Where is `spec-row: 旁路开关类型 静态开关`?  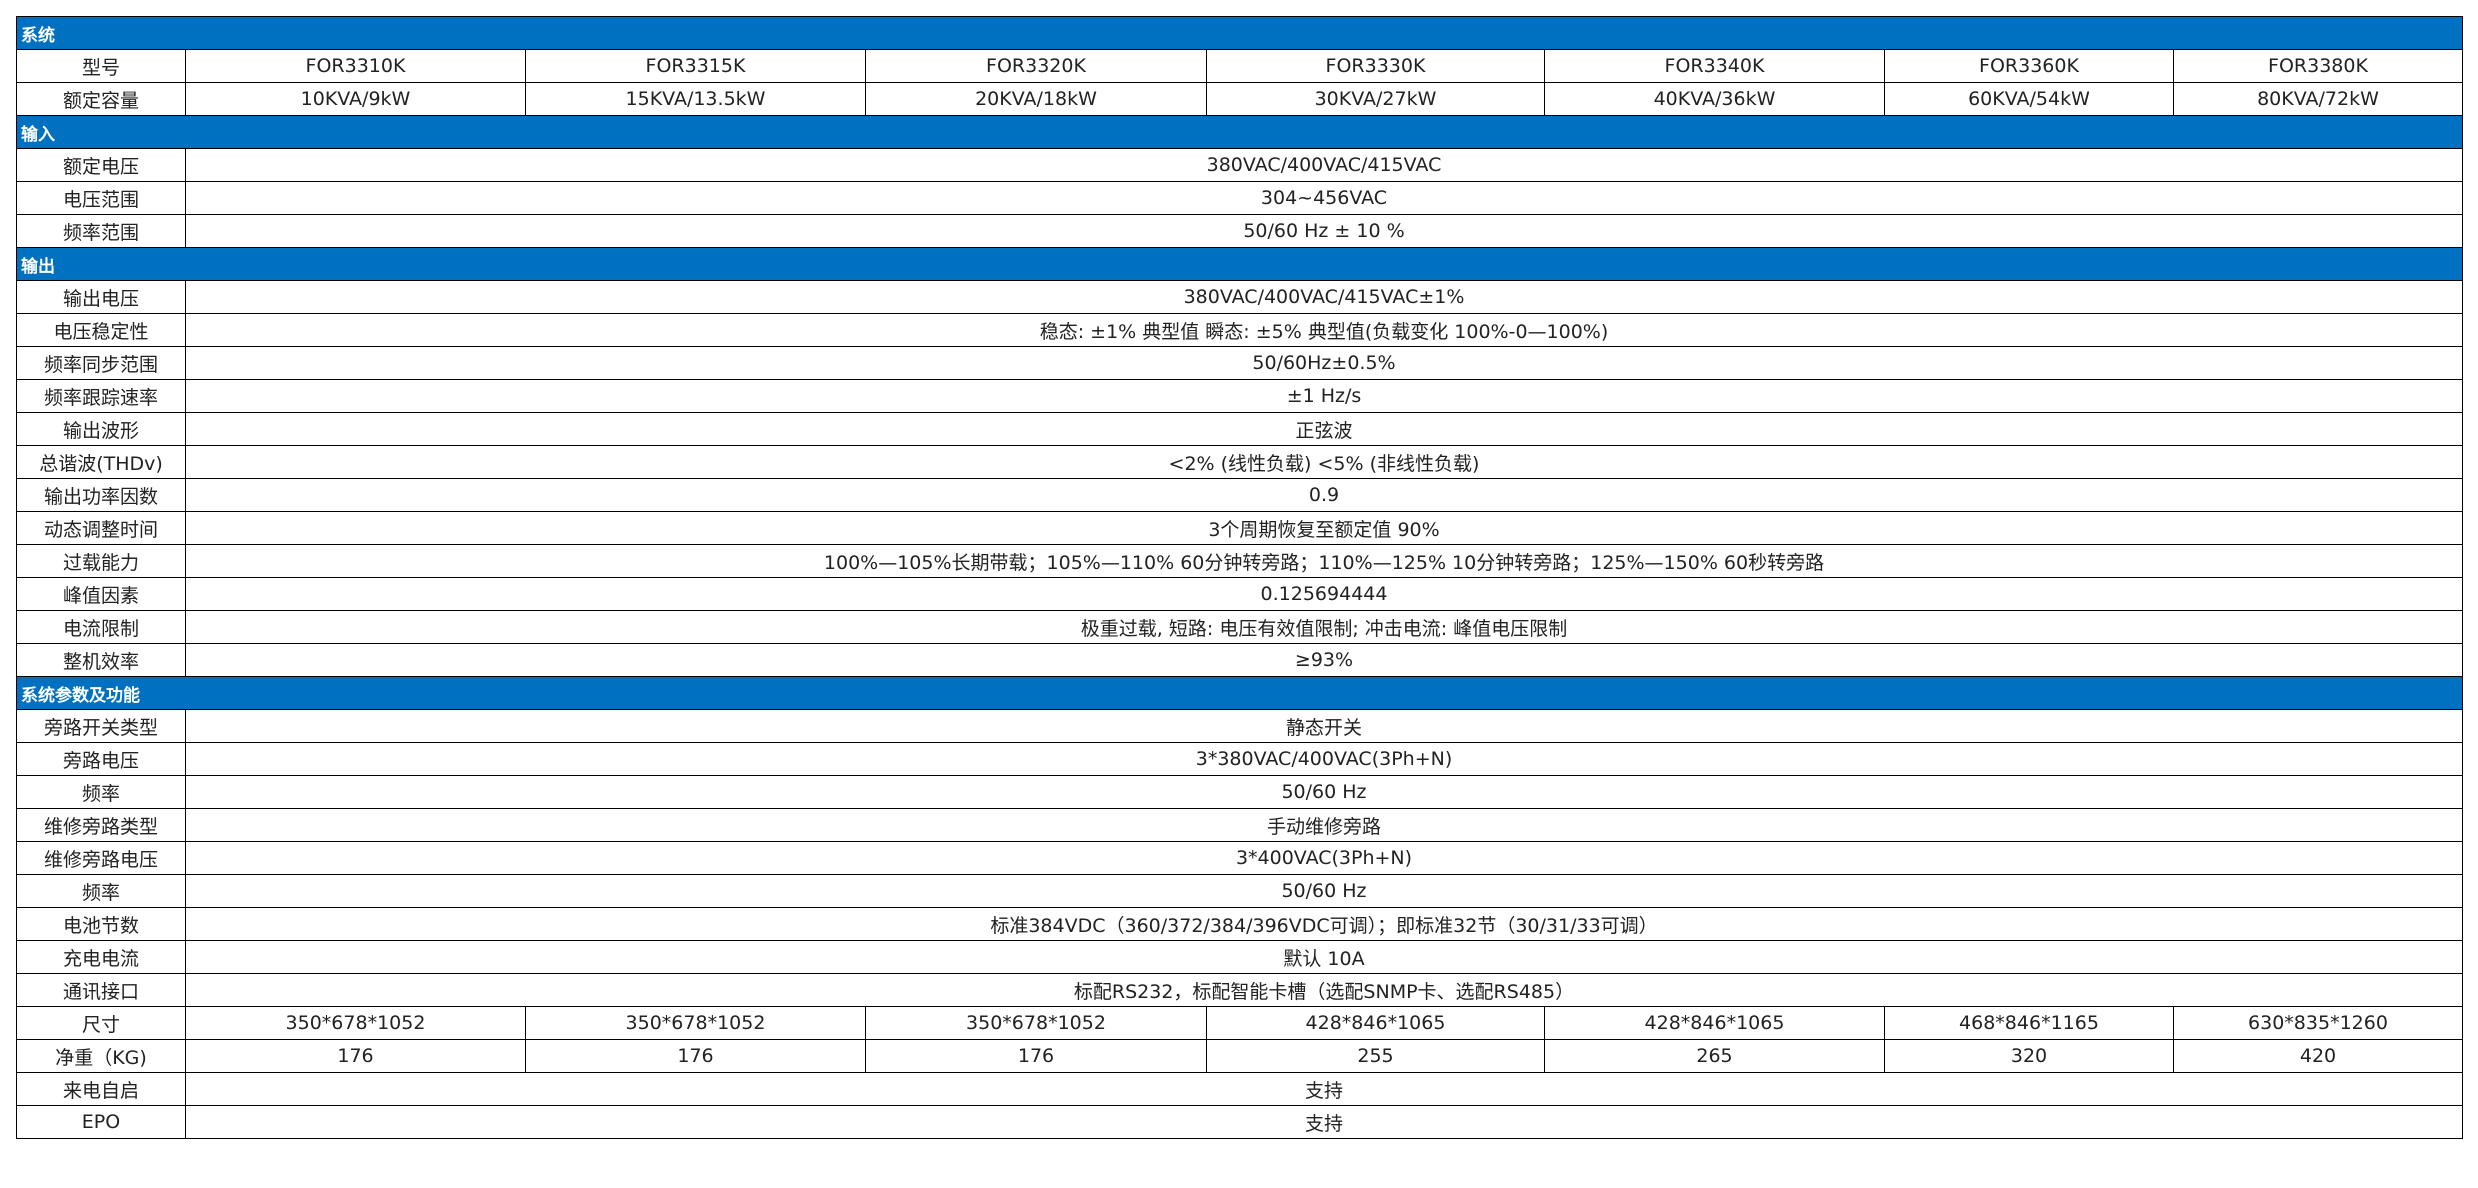
spec-row: 旁路开关类型 静态开关 is located at coordinates (1239, 726).